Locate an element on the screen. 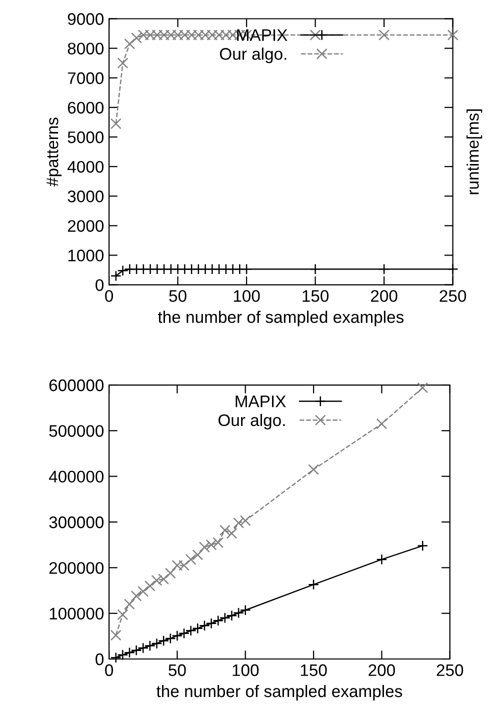 The image size is (489, 721). y-tick-label: 9000 is located at coordinates (86, 19).